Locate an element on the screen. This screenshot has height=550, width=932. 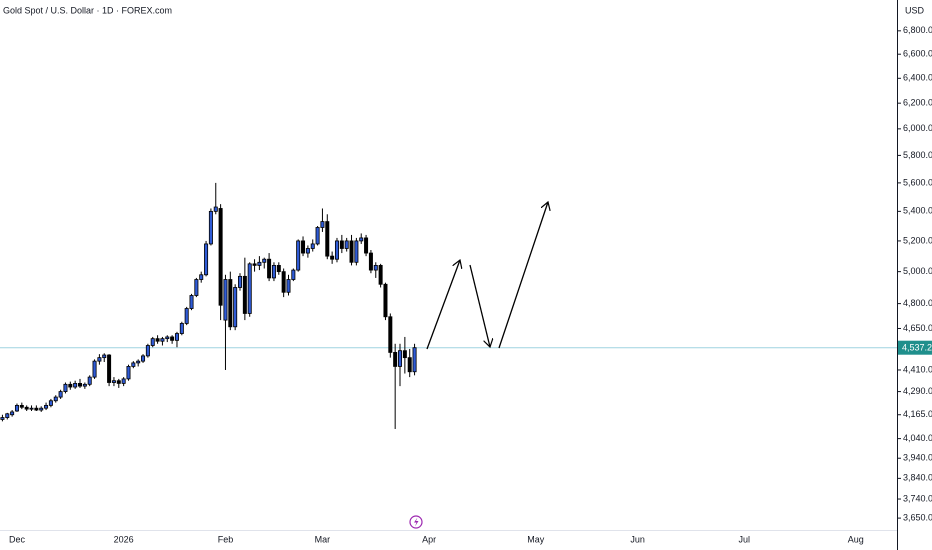
chart-title: Gold Spot / U.S. Dollar · 1D · FOREX.com is located at coordinates (87, 10).